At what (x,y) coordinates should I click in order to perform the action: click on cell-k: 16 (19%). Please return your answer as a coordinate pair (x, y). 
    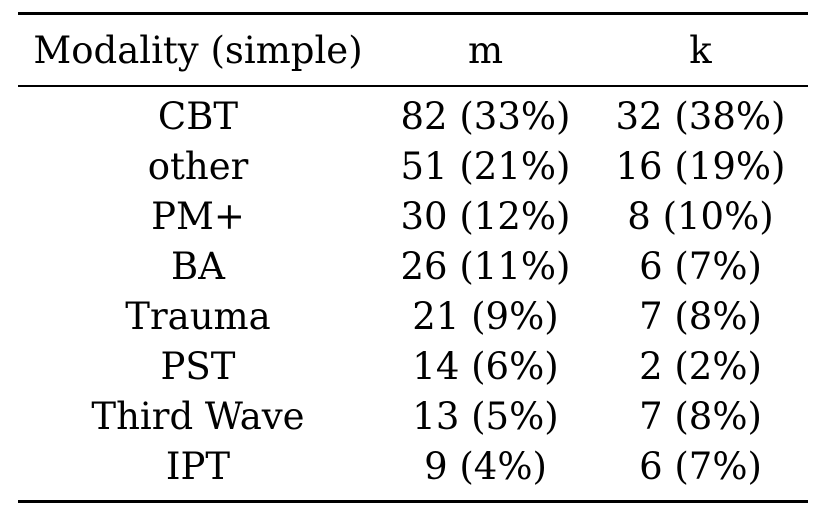
    Looking at the image, I should click on (700, 166).